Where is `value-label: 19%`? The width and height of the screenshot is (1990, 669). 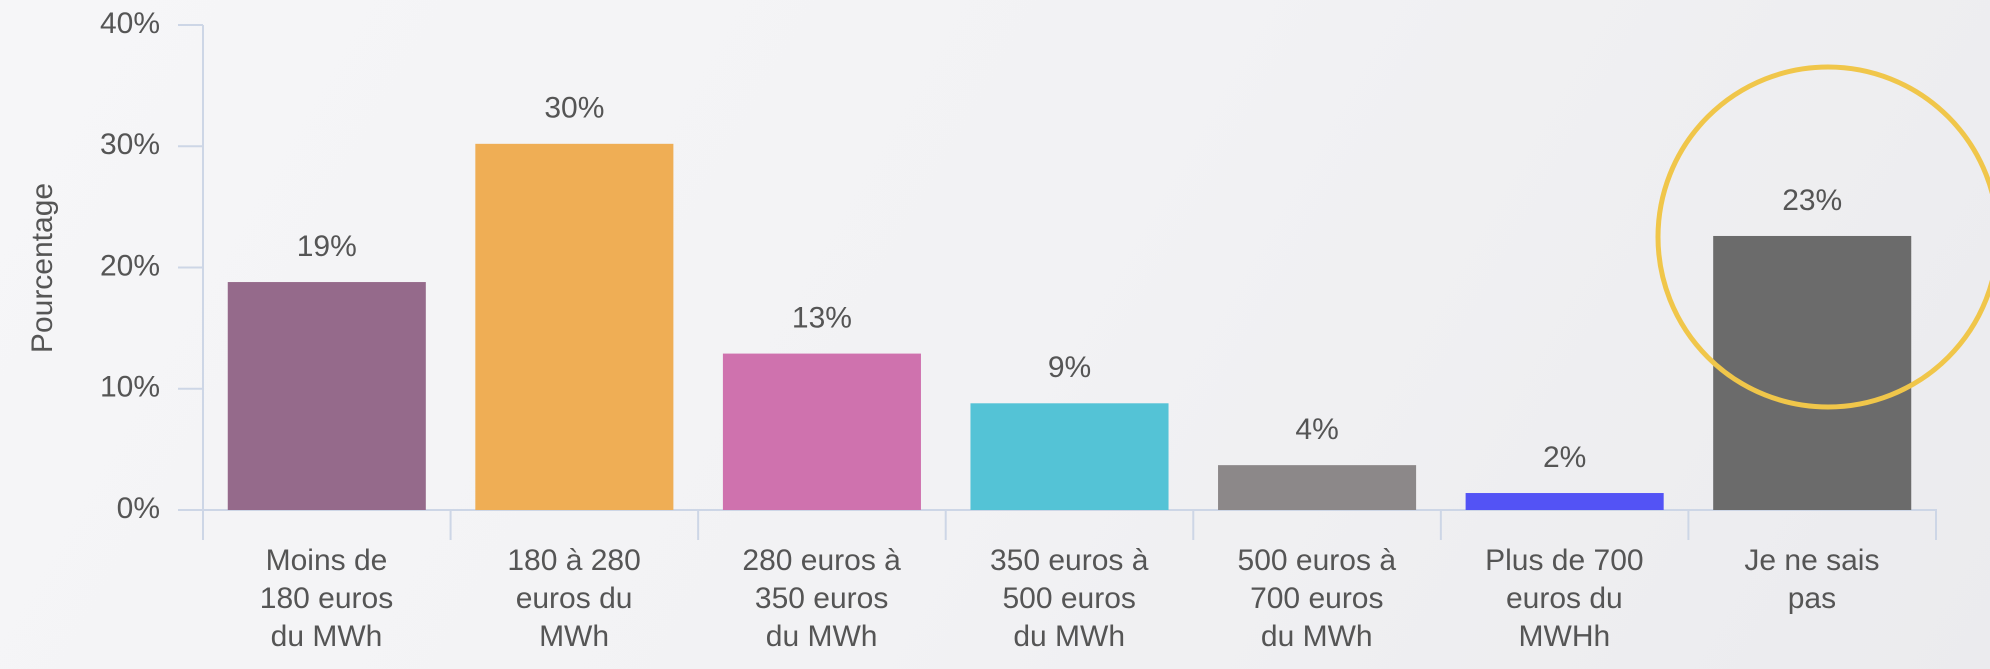 value-label: 19% is located at coordinates (327, 246).